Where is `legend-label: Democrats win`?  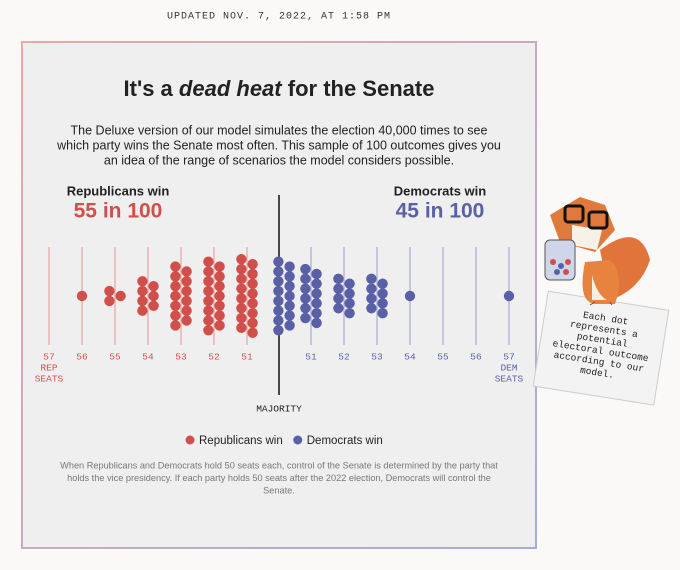 legend-label: Democrats win is located at coordinates (345, 441).